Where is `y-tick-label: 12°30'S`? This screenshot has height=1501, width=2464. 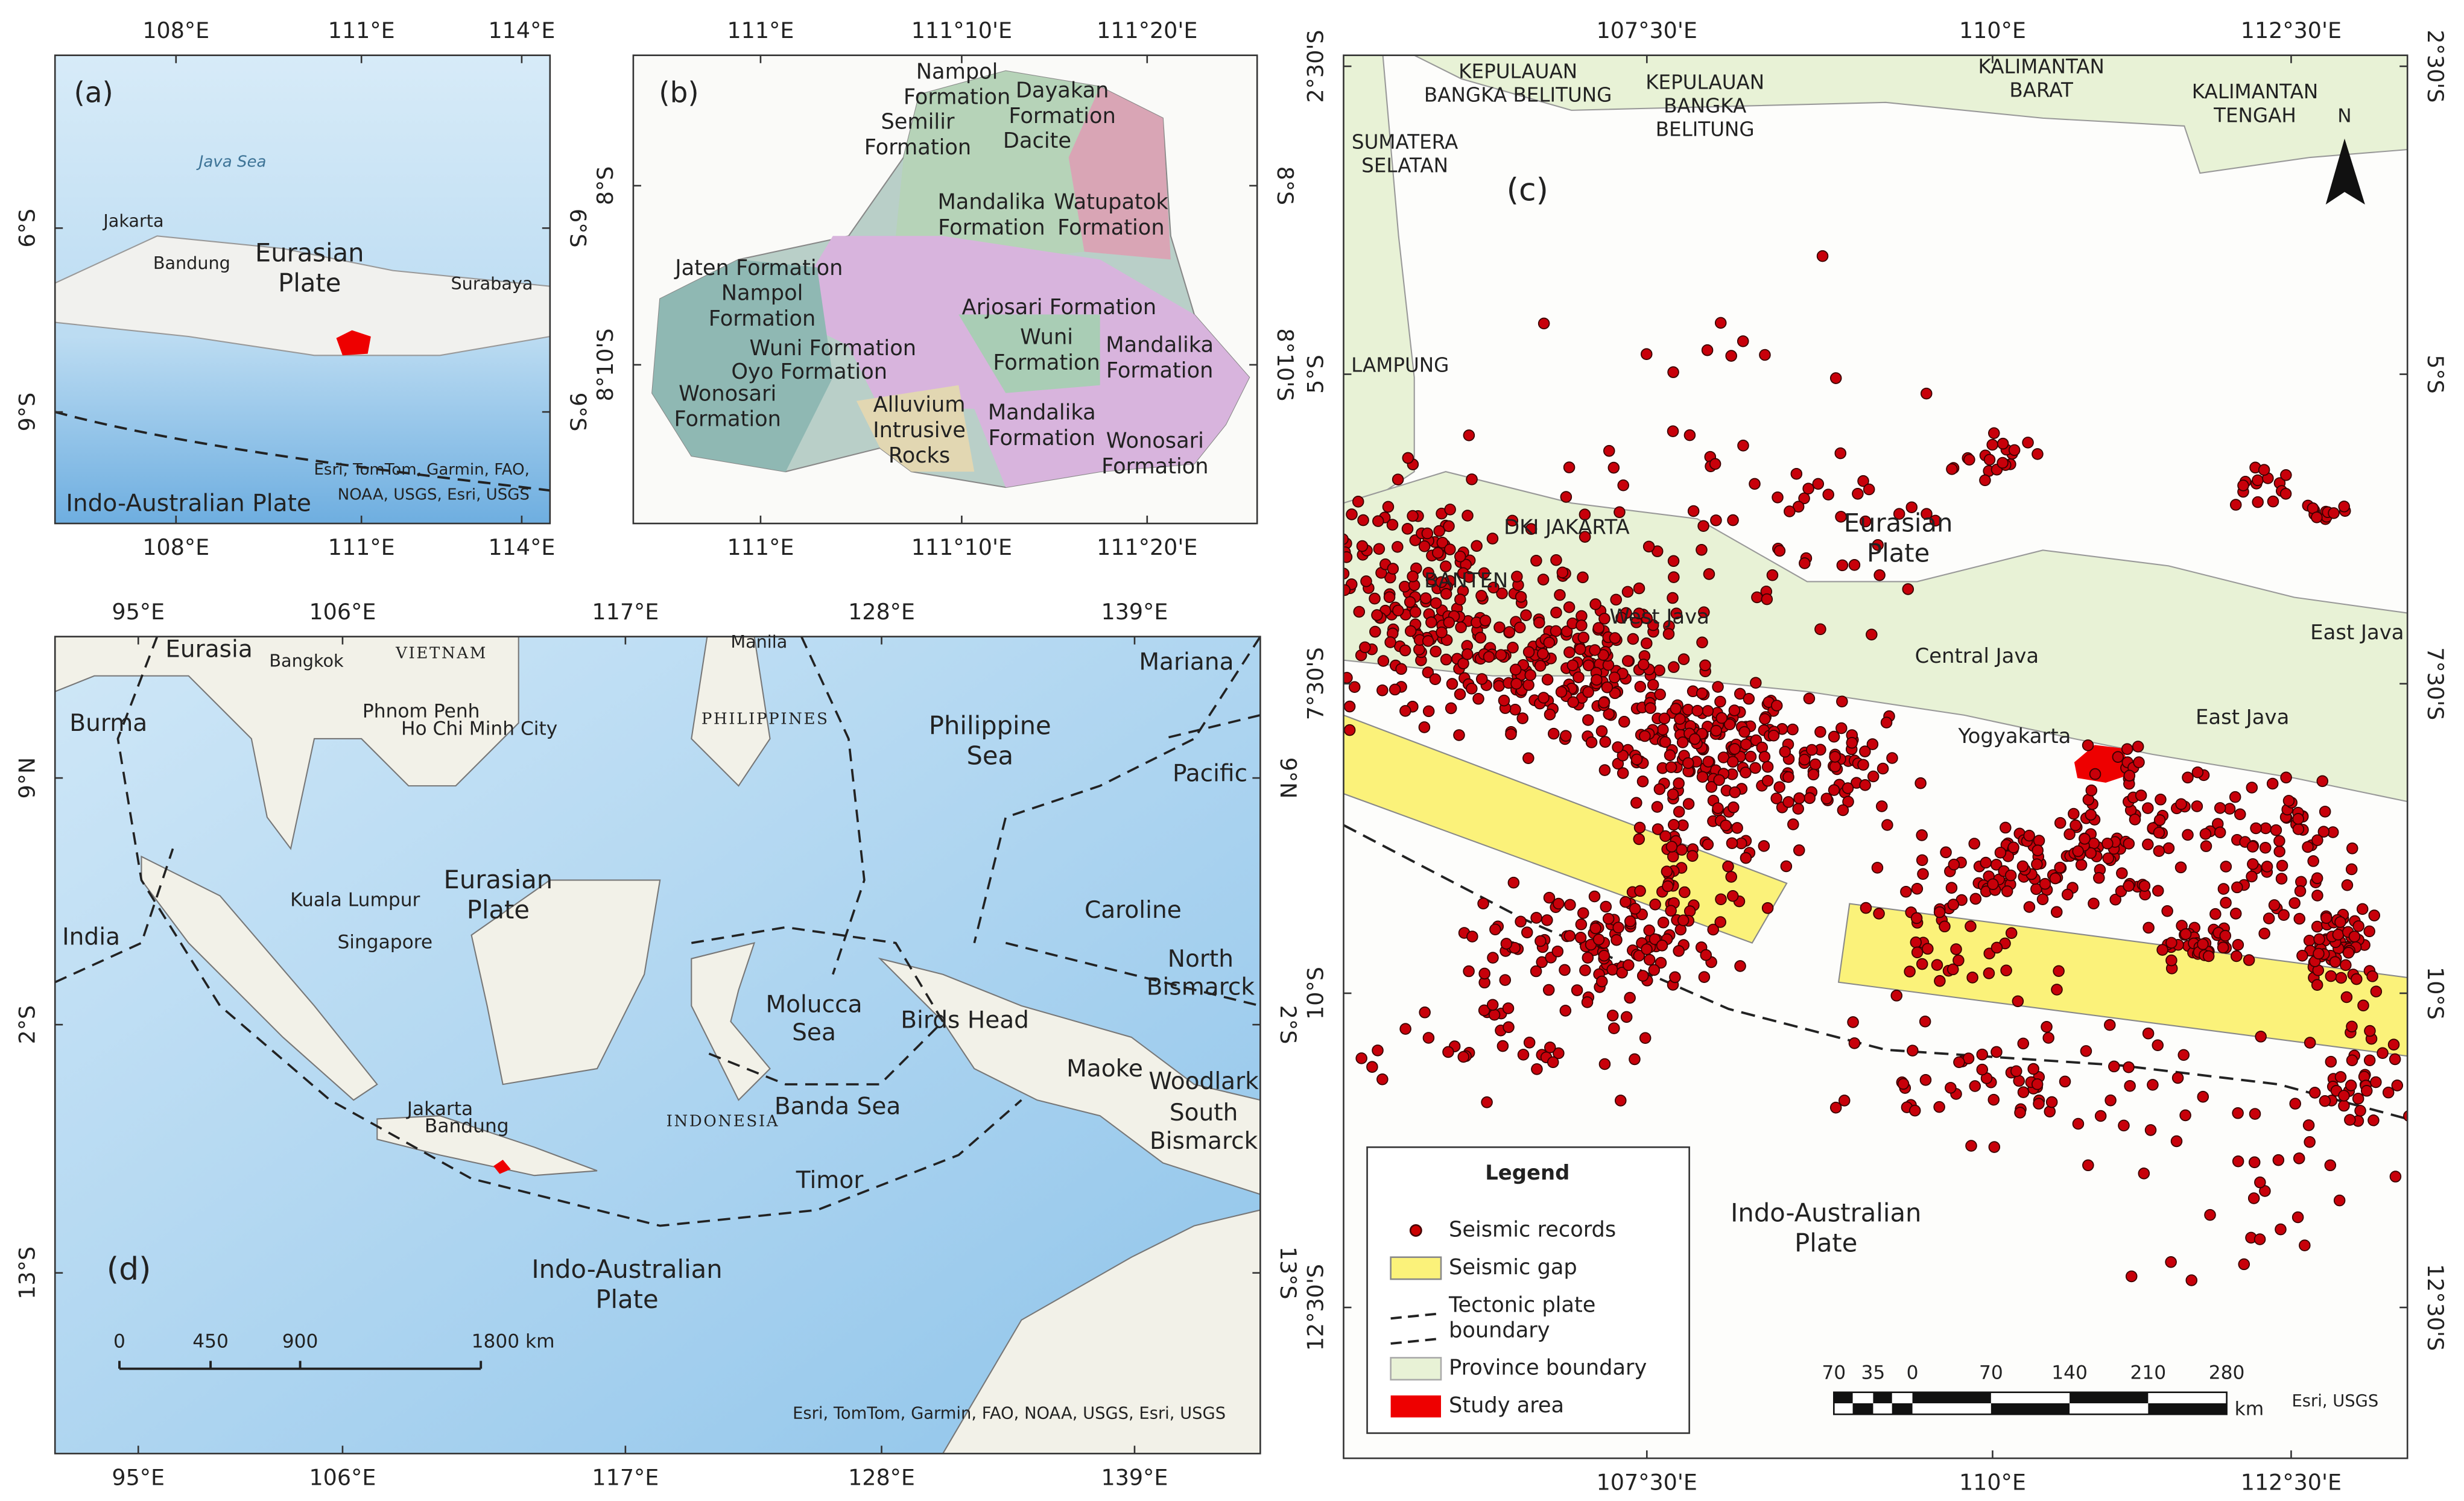
y-tick-label: 12°30'S is located at coordinates (1316, 1307).